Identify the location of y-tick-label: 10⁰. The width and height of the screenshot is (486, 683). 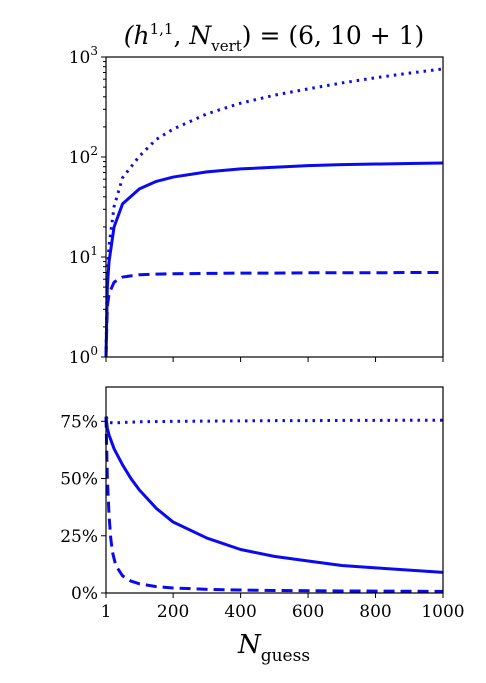
(83, 356).